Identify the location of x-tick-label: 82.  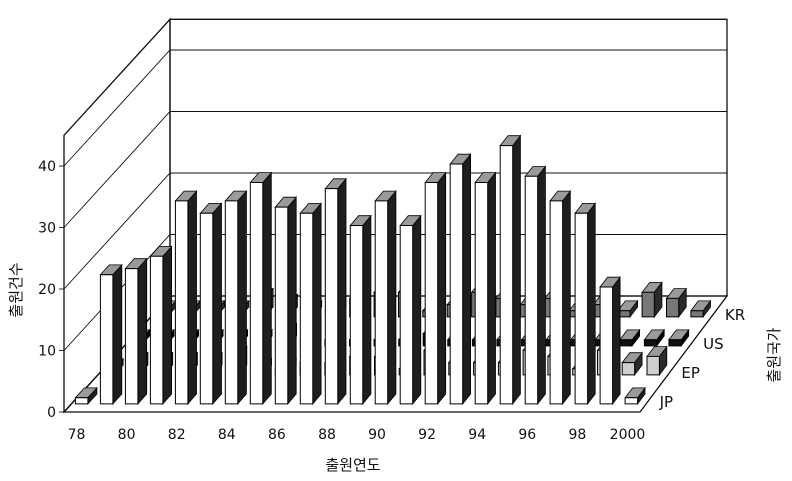
(177, 435).